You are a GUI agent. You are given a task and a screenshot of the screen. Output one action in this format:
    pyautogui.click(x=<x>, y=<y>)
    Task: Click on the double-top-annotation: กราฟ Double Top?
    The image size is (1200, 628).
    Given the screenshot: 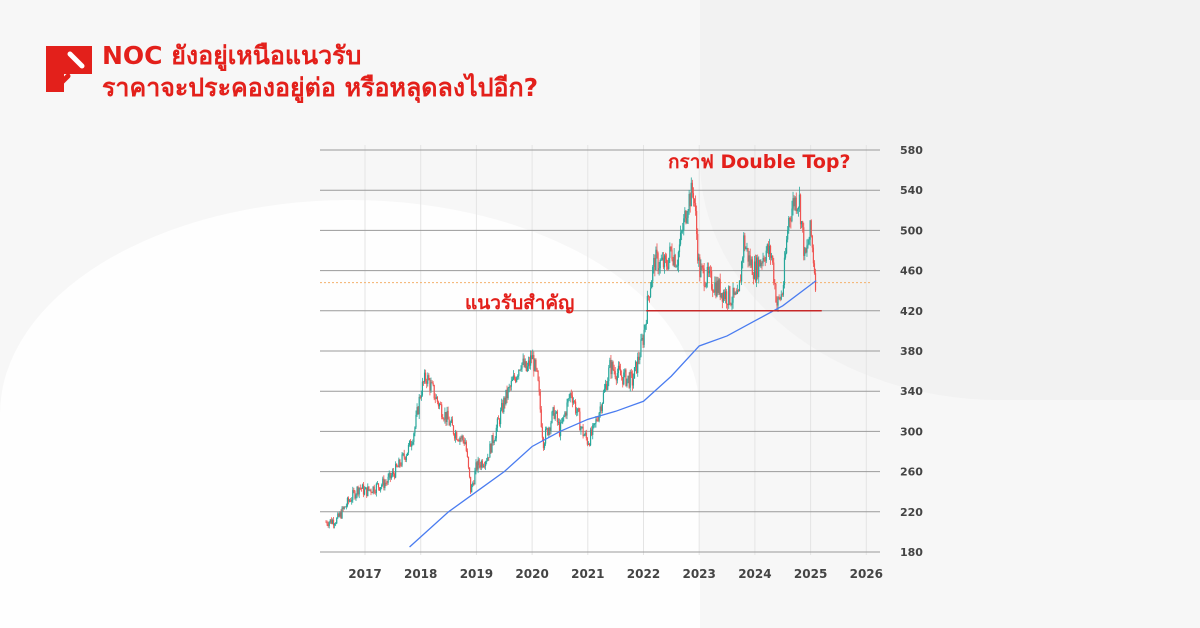 What is the action you would take?
    pyautogui.click(x=759, y=162)
    